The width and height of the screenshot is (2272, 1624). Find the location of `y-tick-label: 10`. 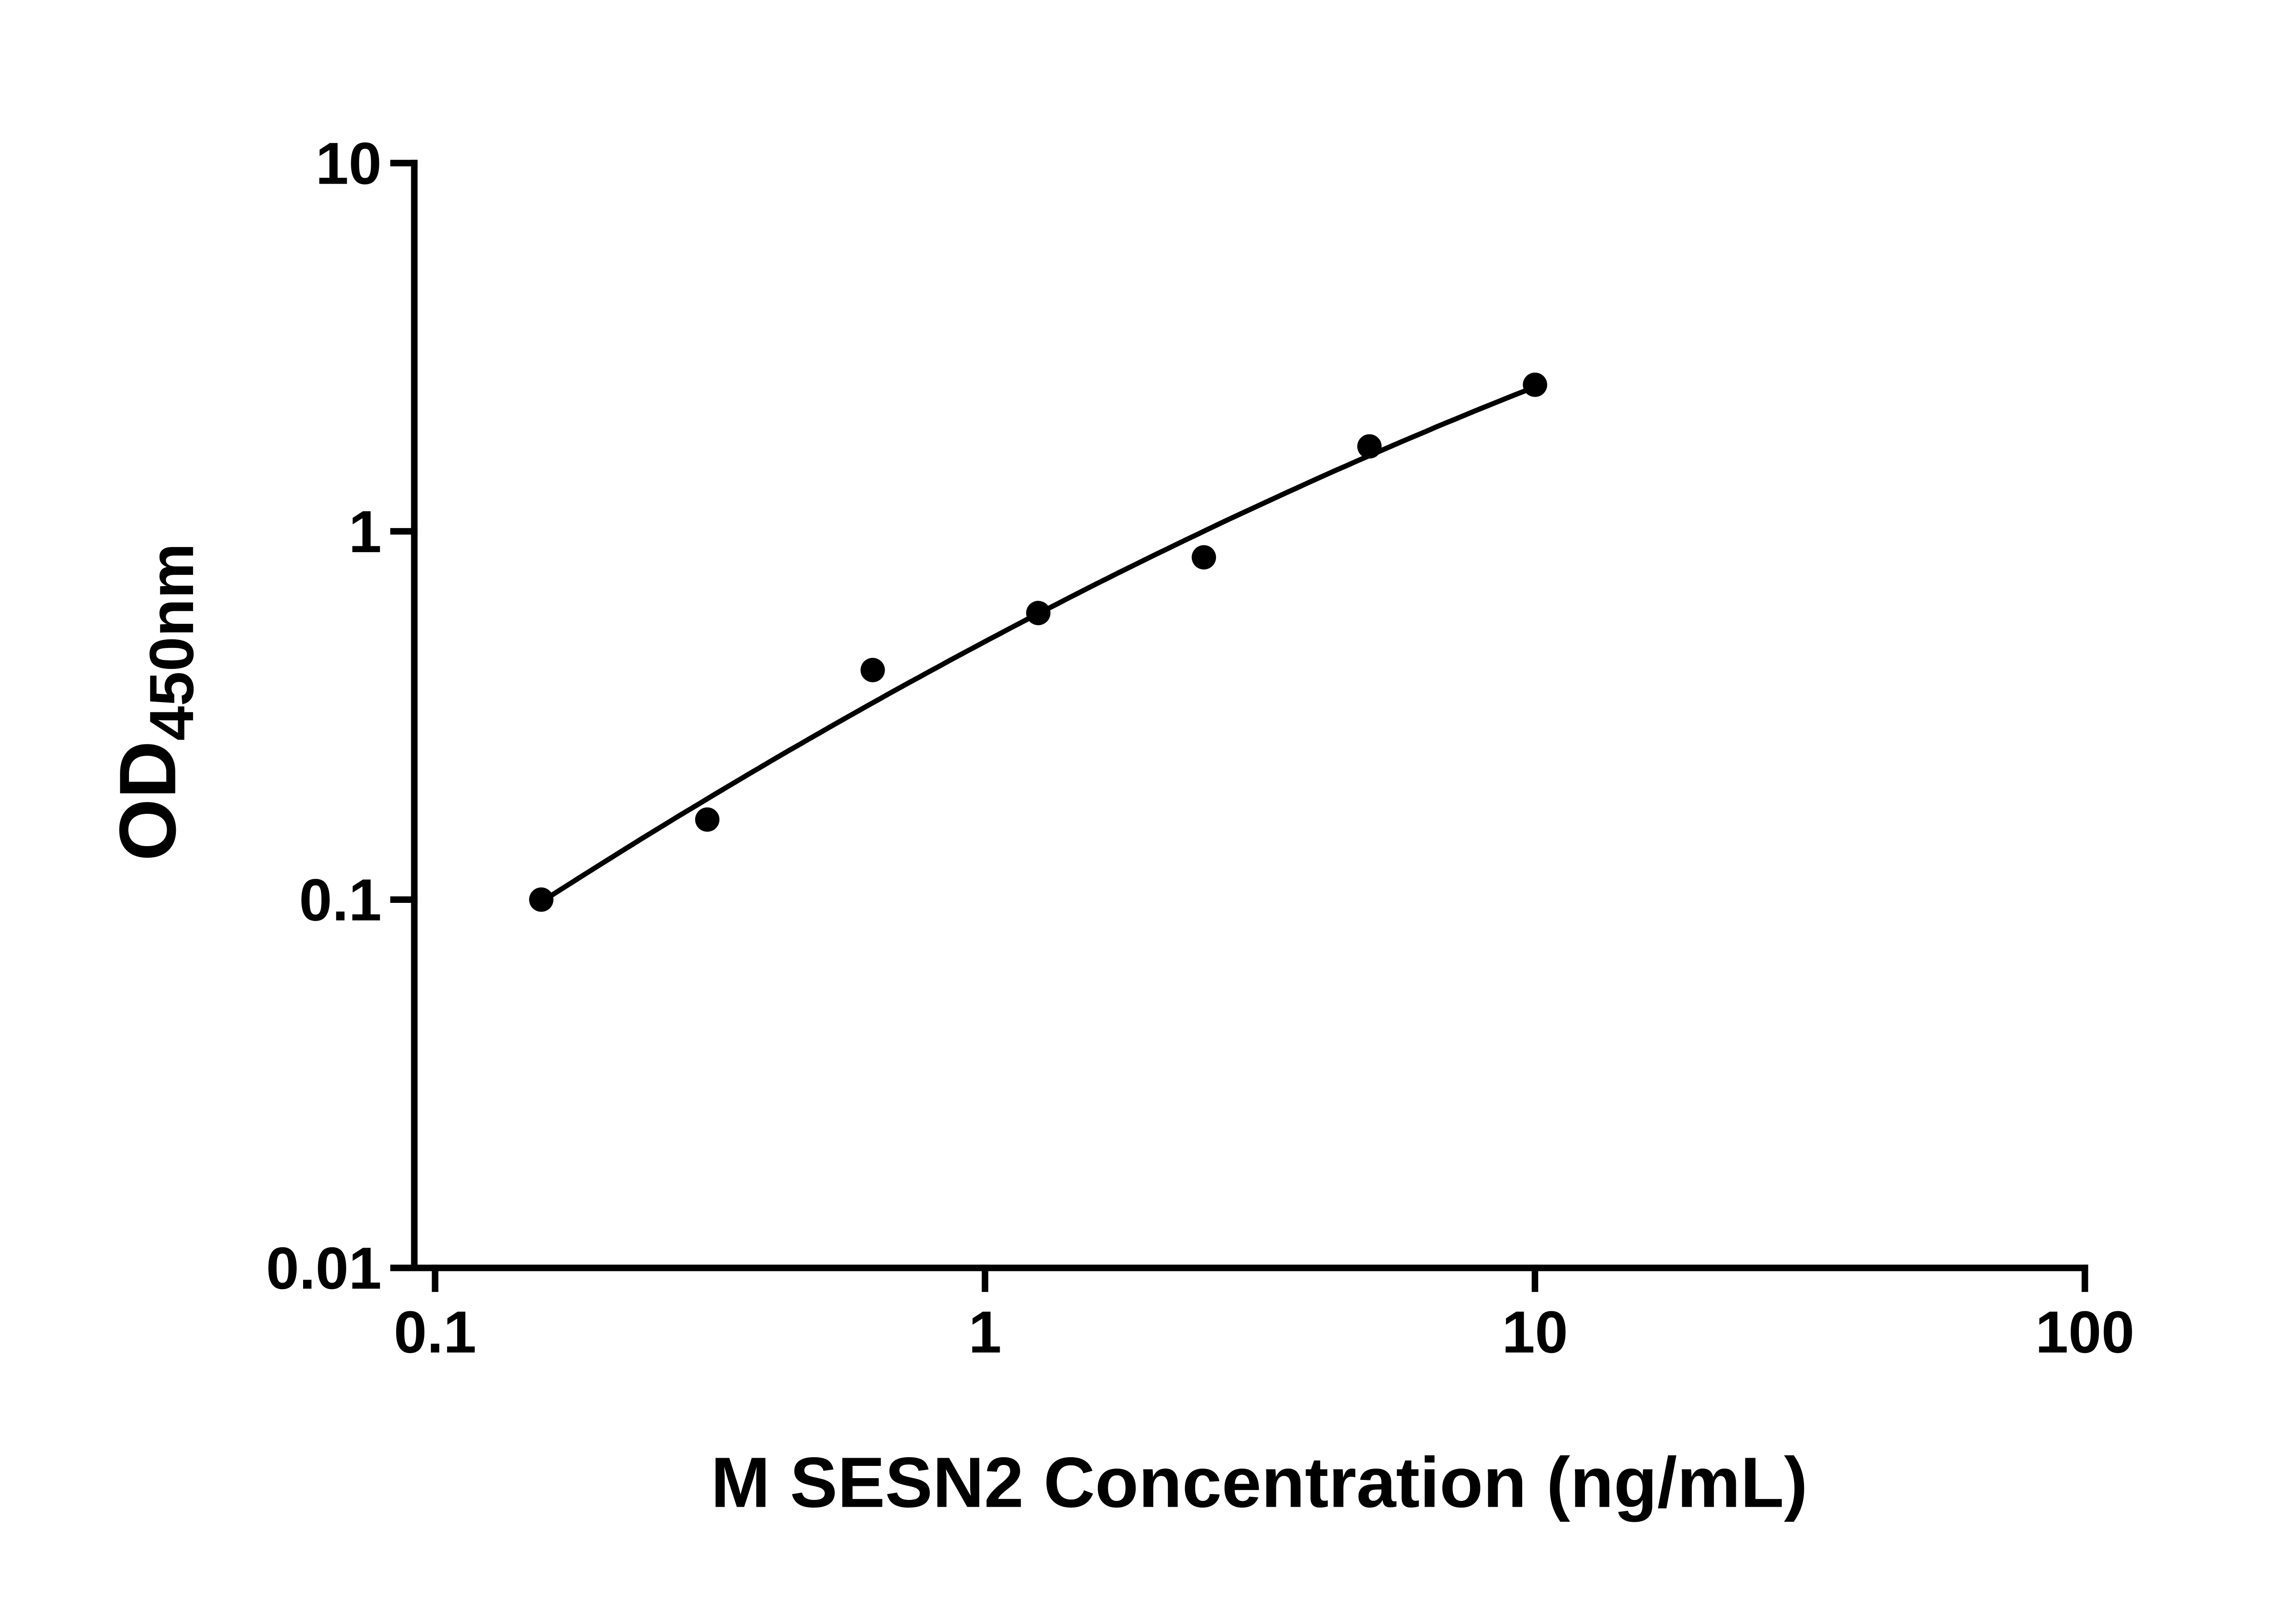

y-tick-label: 10 is located at coordinates (348, 163).